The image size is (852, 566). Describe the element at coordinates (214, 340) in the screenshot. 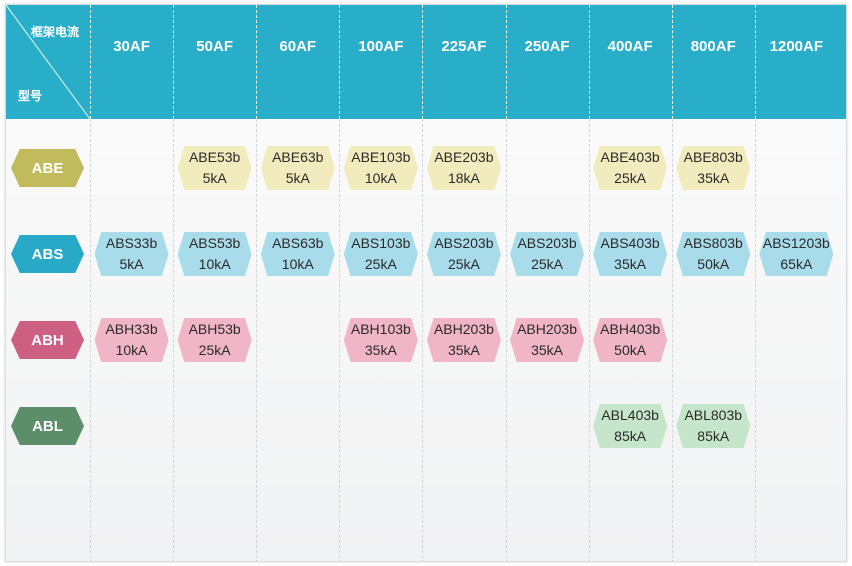

I see `breaker-cell: ABH53b 25kA` at that location.